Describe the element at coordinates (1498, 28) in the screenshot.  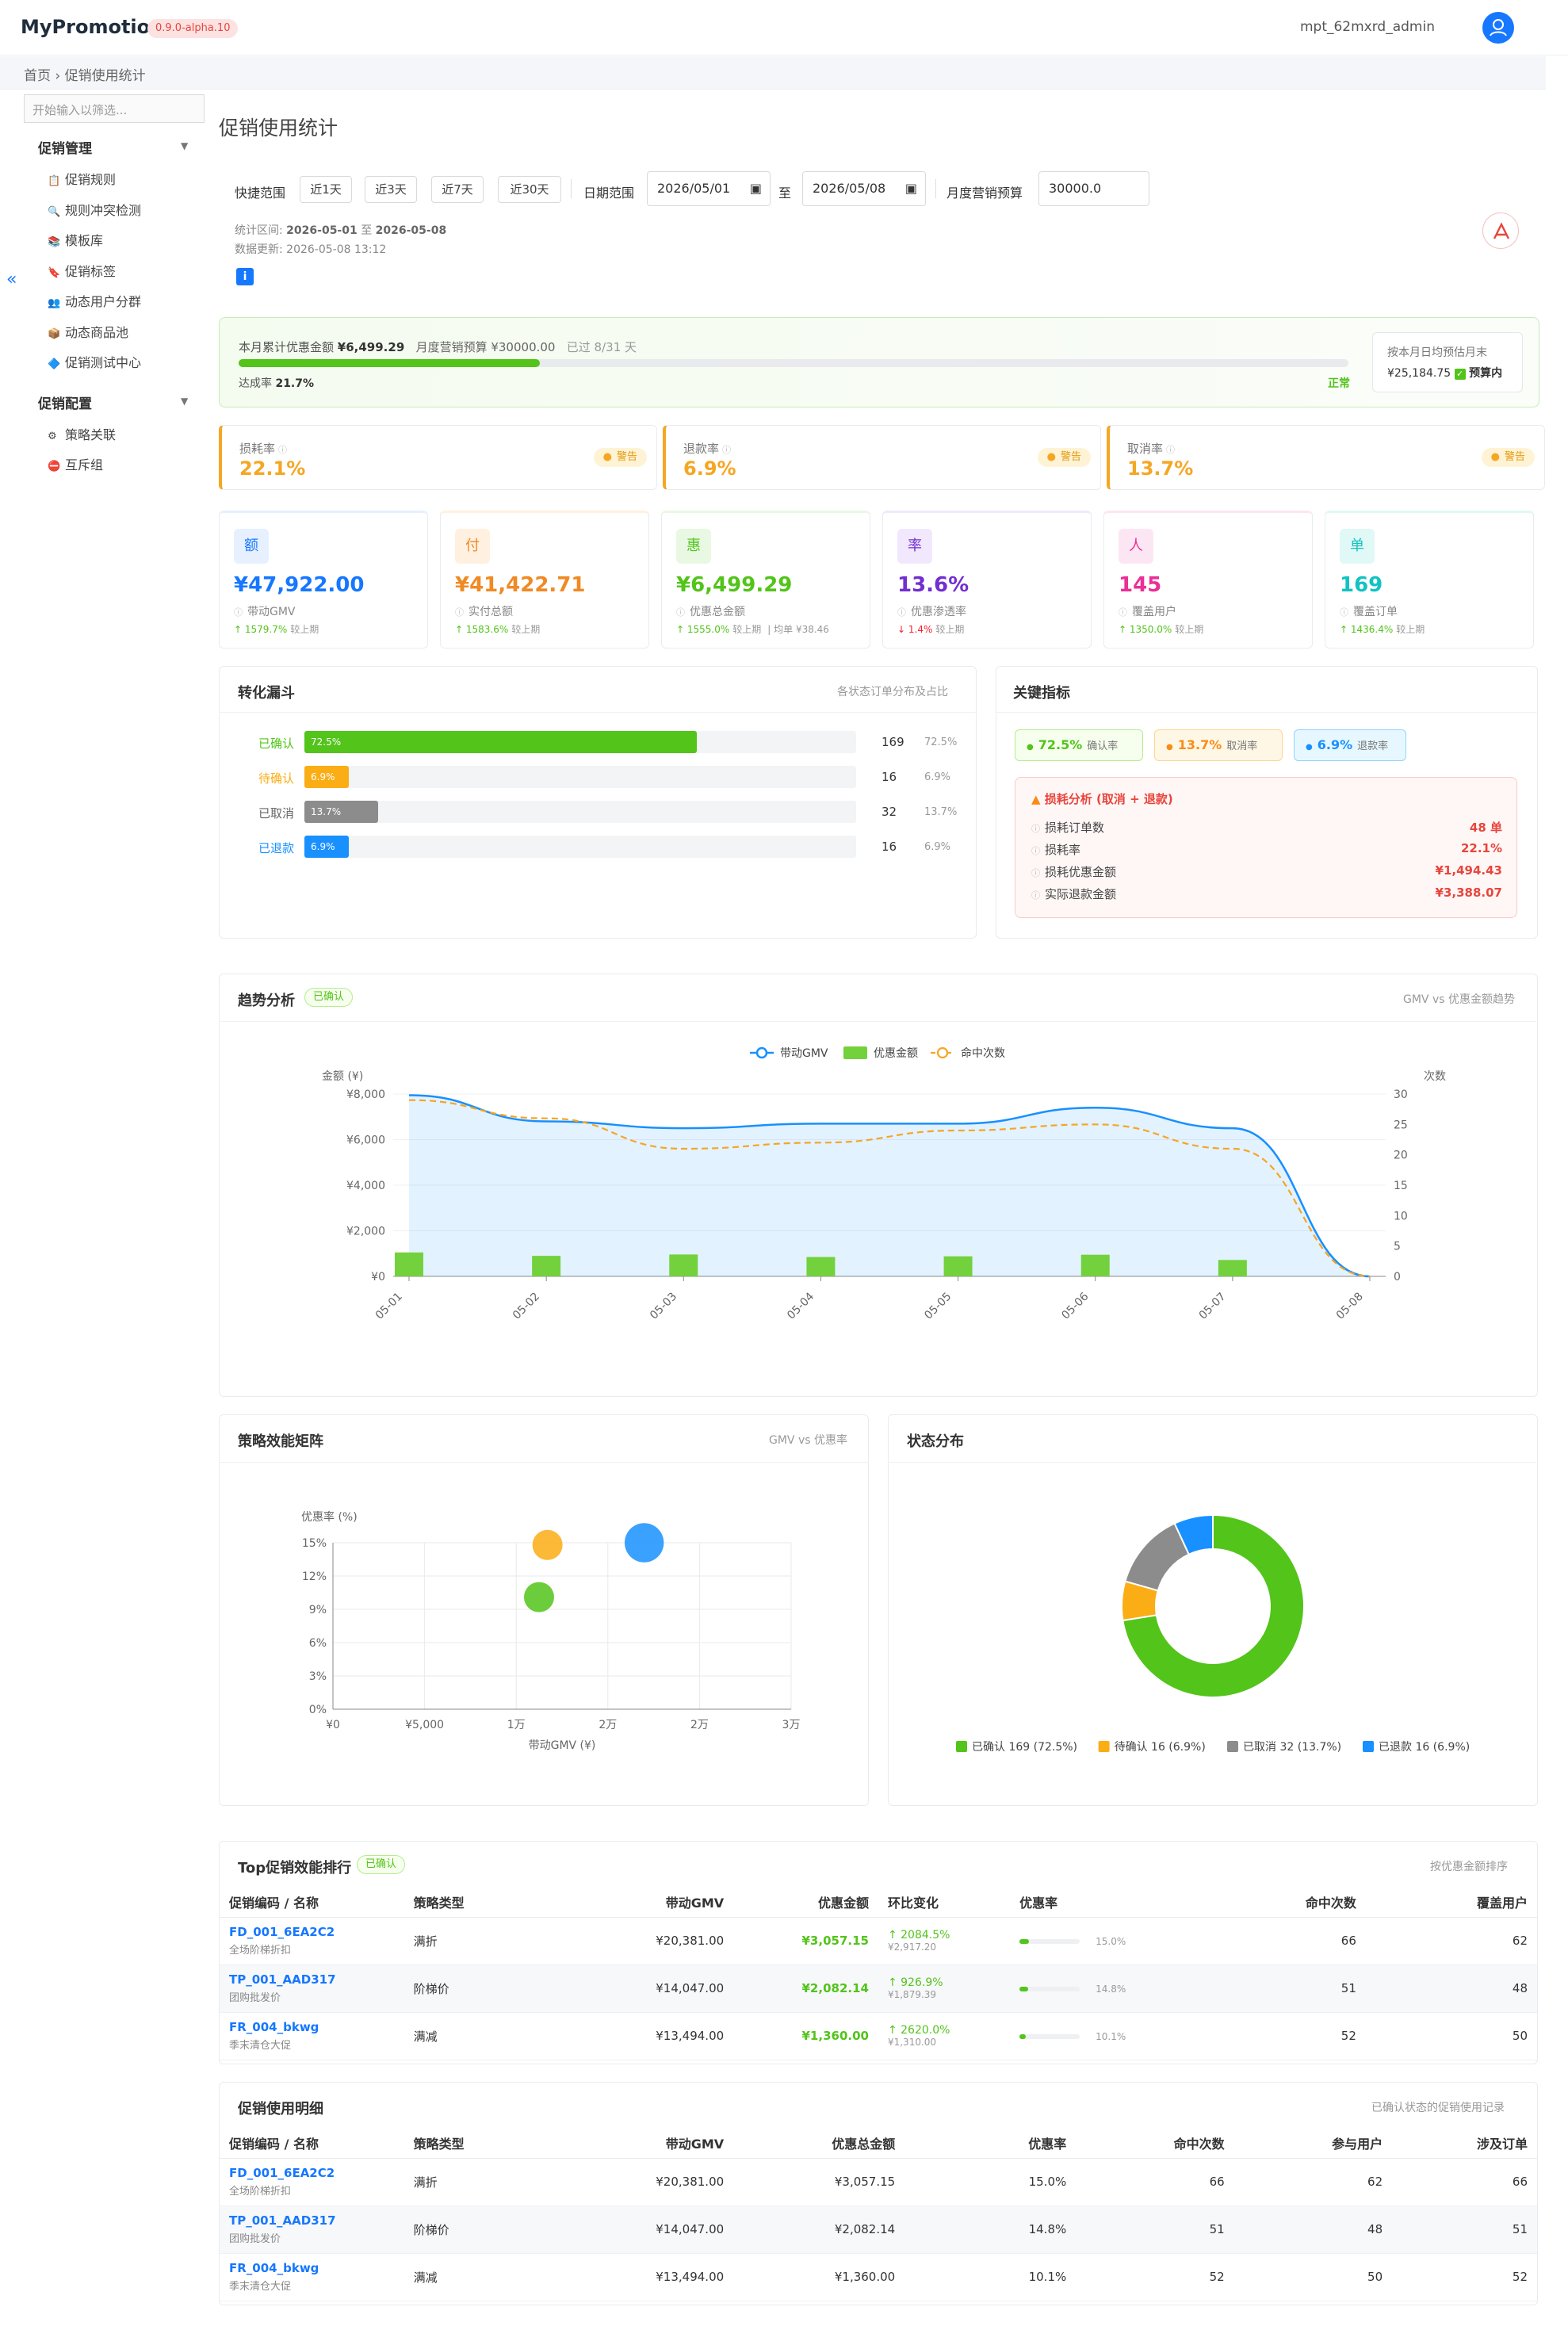
I see `user-avatar-icon` at that location.